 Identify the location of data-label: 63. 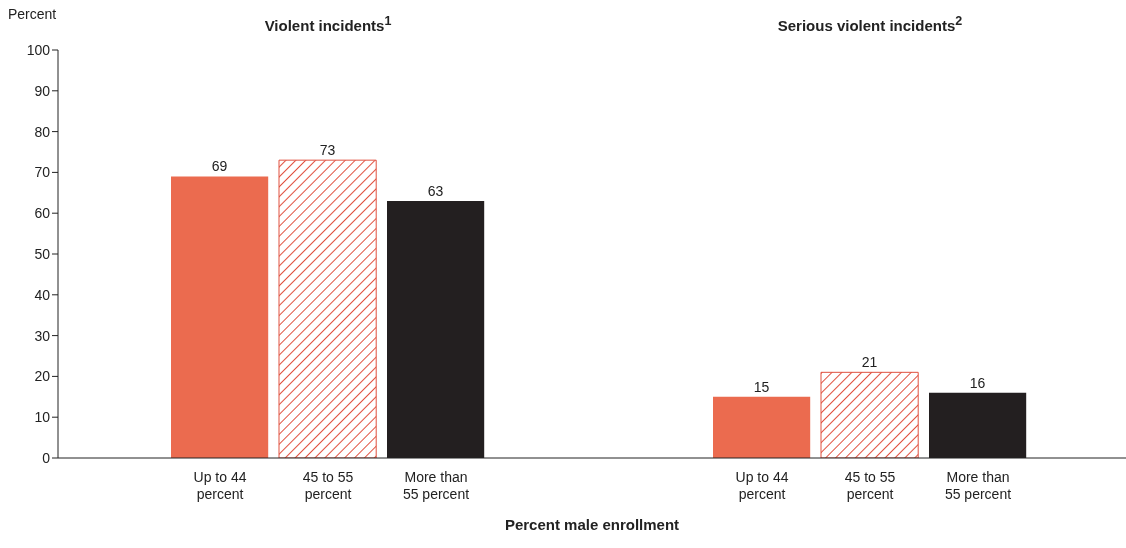
(435, 190).